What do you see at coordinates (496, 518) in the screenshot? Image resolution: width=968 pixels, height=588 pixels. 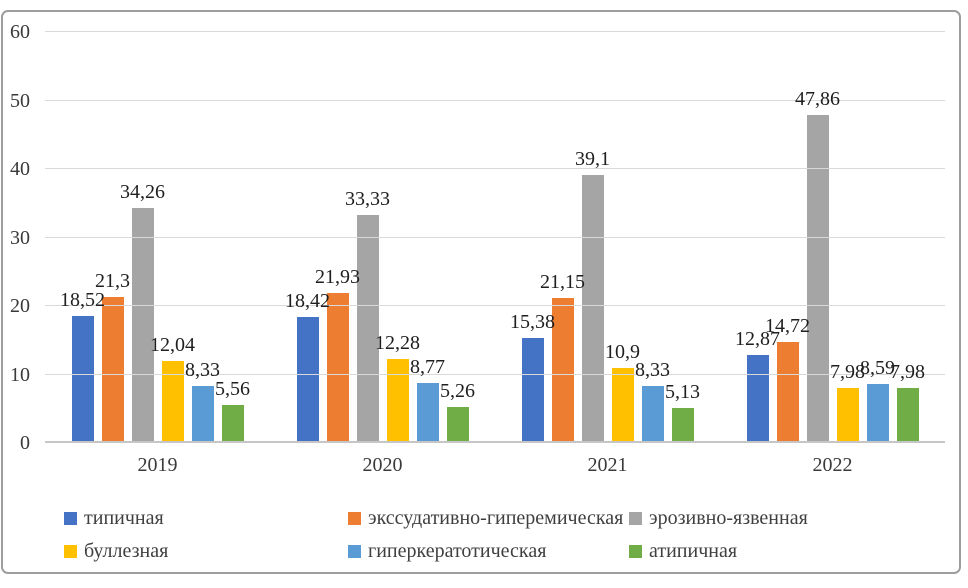 I see `legend-label: экссудативно-гиперемическая` at bounding box center [496, 518].